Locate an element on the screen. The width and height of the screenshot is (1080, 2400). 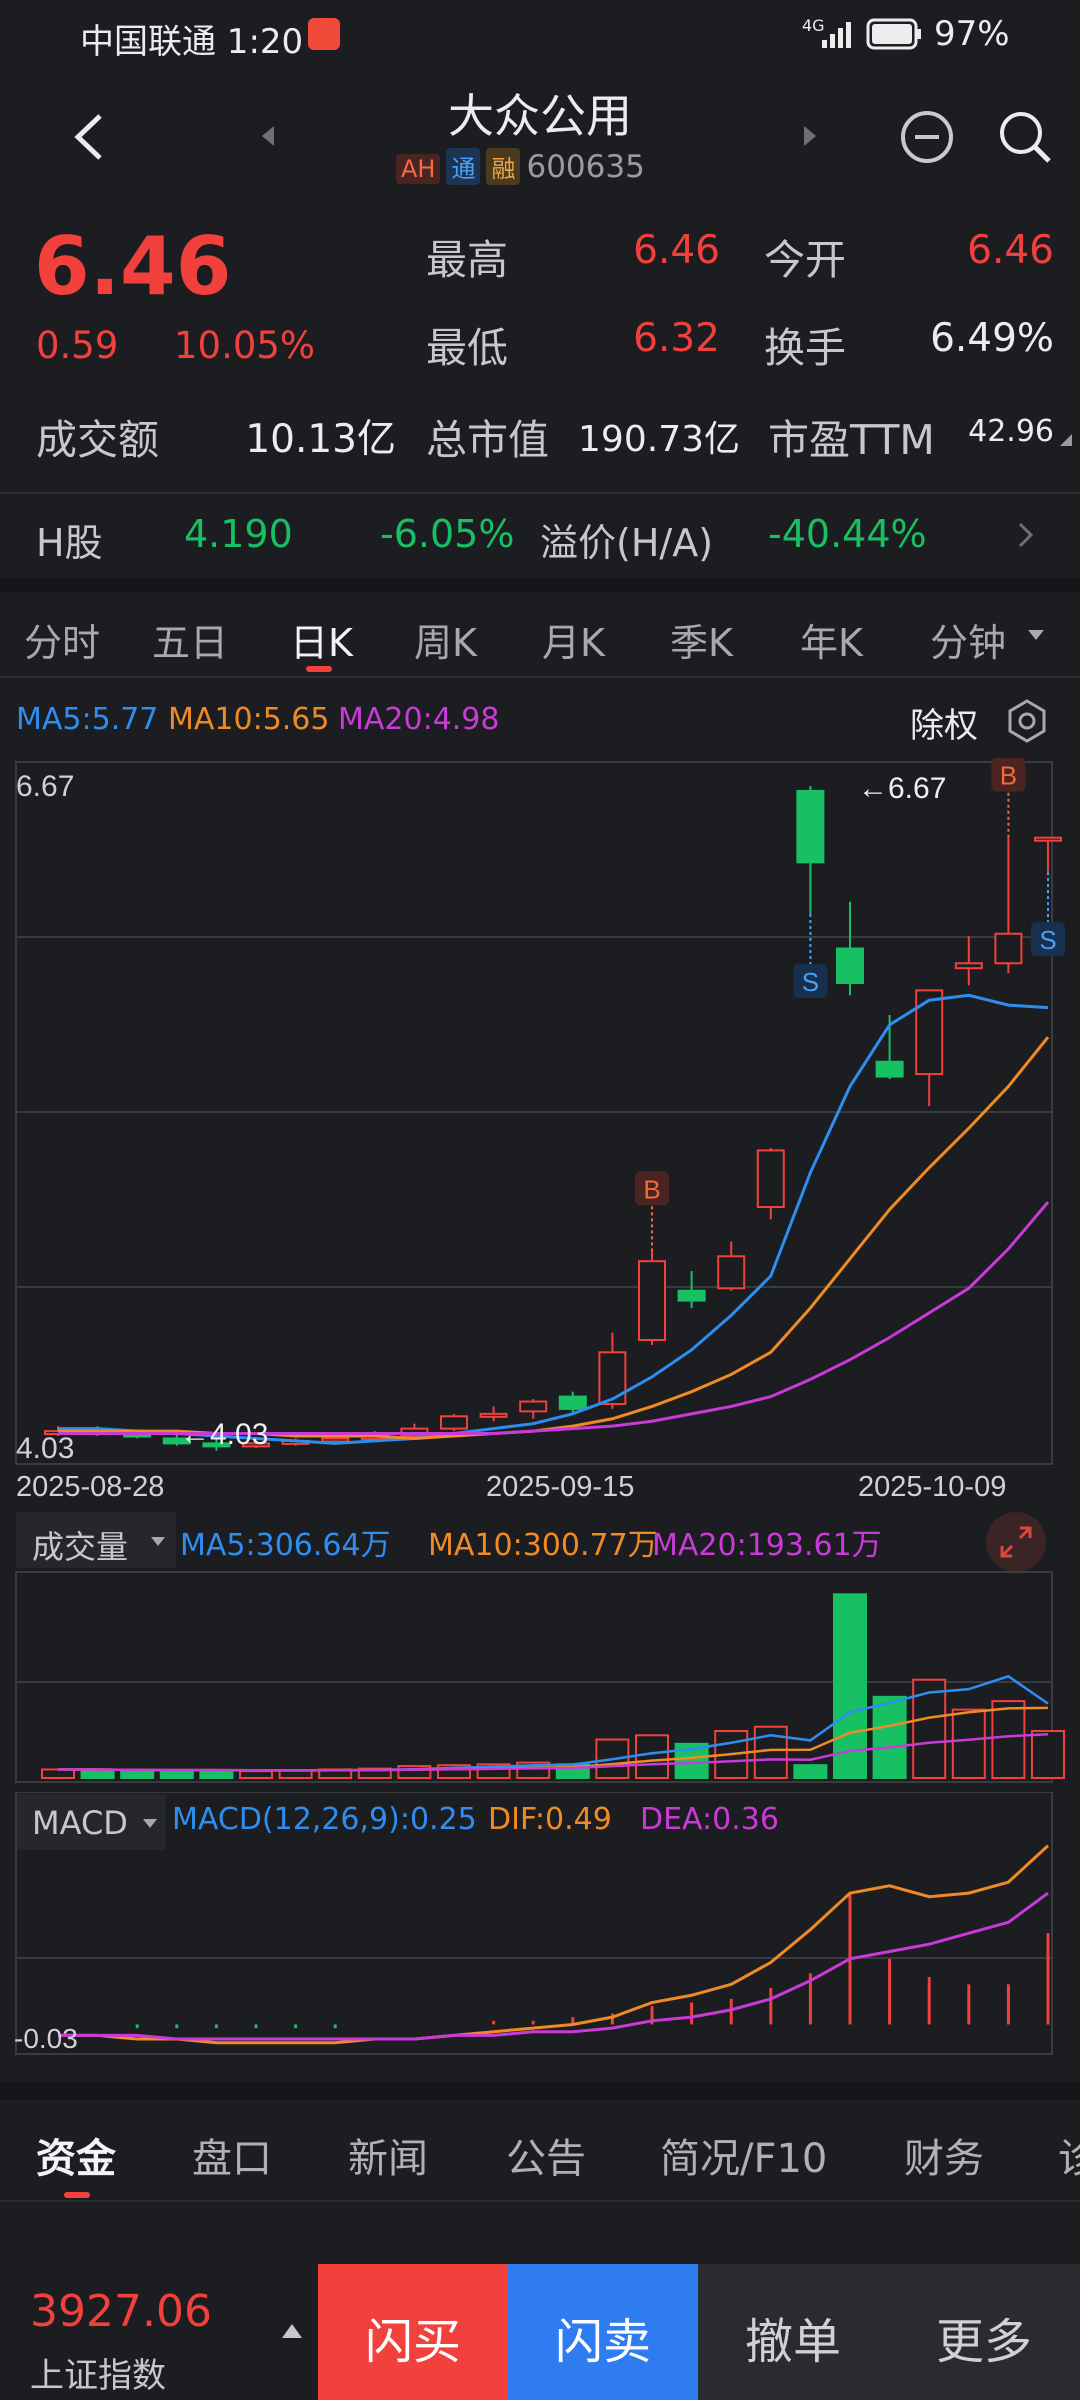
period-tabs: 分时 五日 日K 周K 月K 季K 年K 分钟 is located at coordinates (540, 635).